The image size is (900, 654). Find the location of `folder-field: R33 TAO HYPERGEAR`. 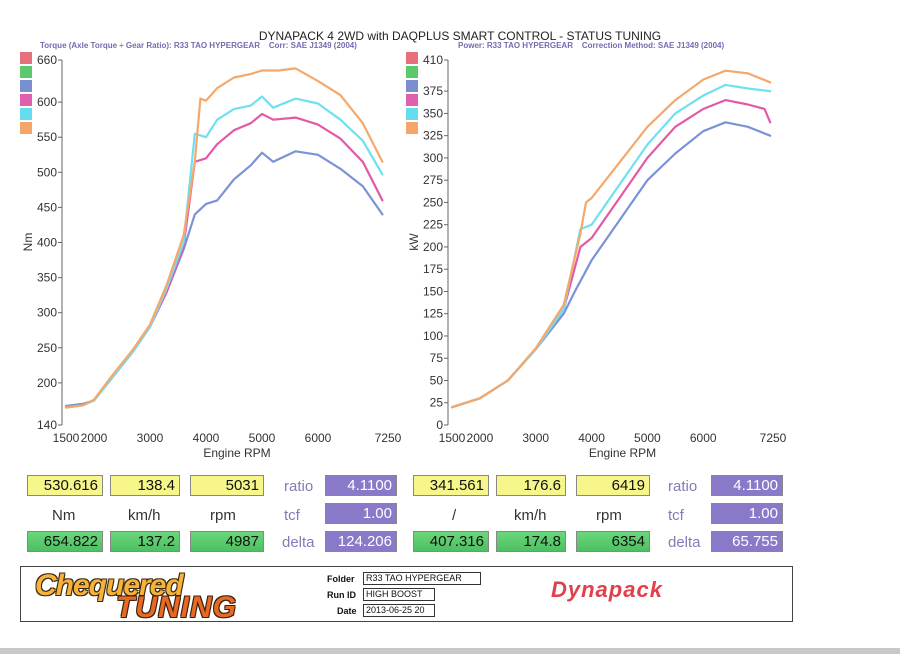

folder-field: R33 TAO HYPERGEAR is located at coordinates (422, 578).